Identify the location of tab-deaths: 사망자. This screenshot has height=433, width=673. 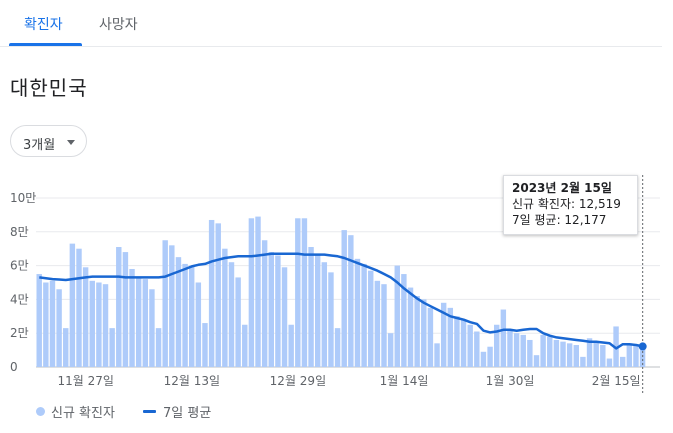
(118, 25).